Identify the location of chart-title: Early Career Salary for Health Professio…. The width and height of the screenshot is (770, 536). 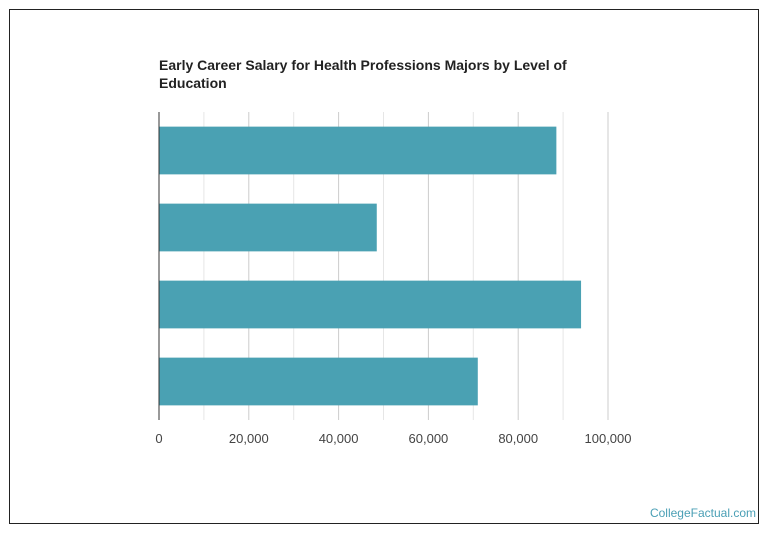
(363, 74).